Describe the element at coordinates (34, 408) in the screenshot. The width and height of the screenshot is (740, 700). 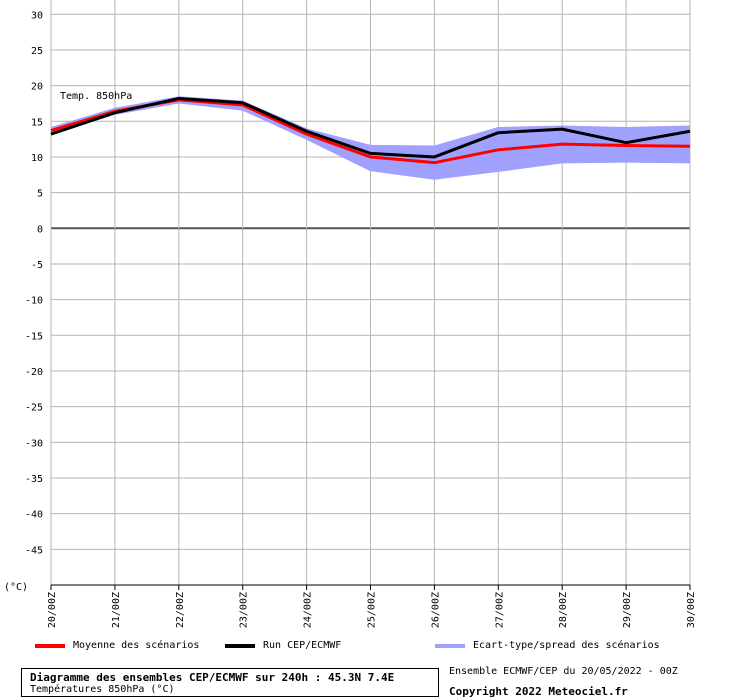
I see `y-tick-label: -25` at that location.